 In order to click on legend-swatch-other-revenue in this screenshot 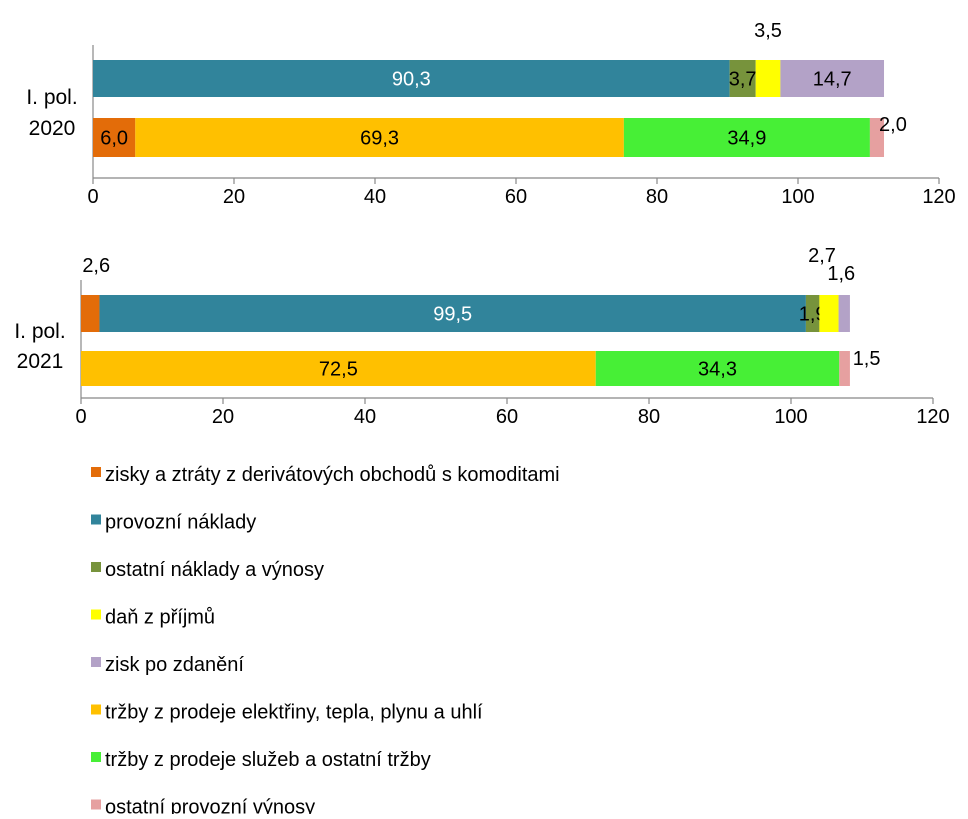, I will do `click(96, 804)`.